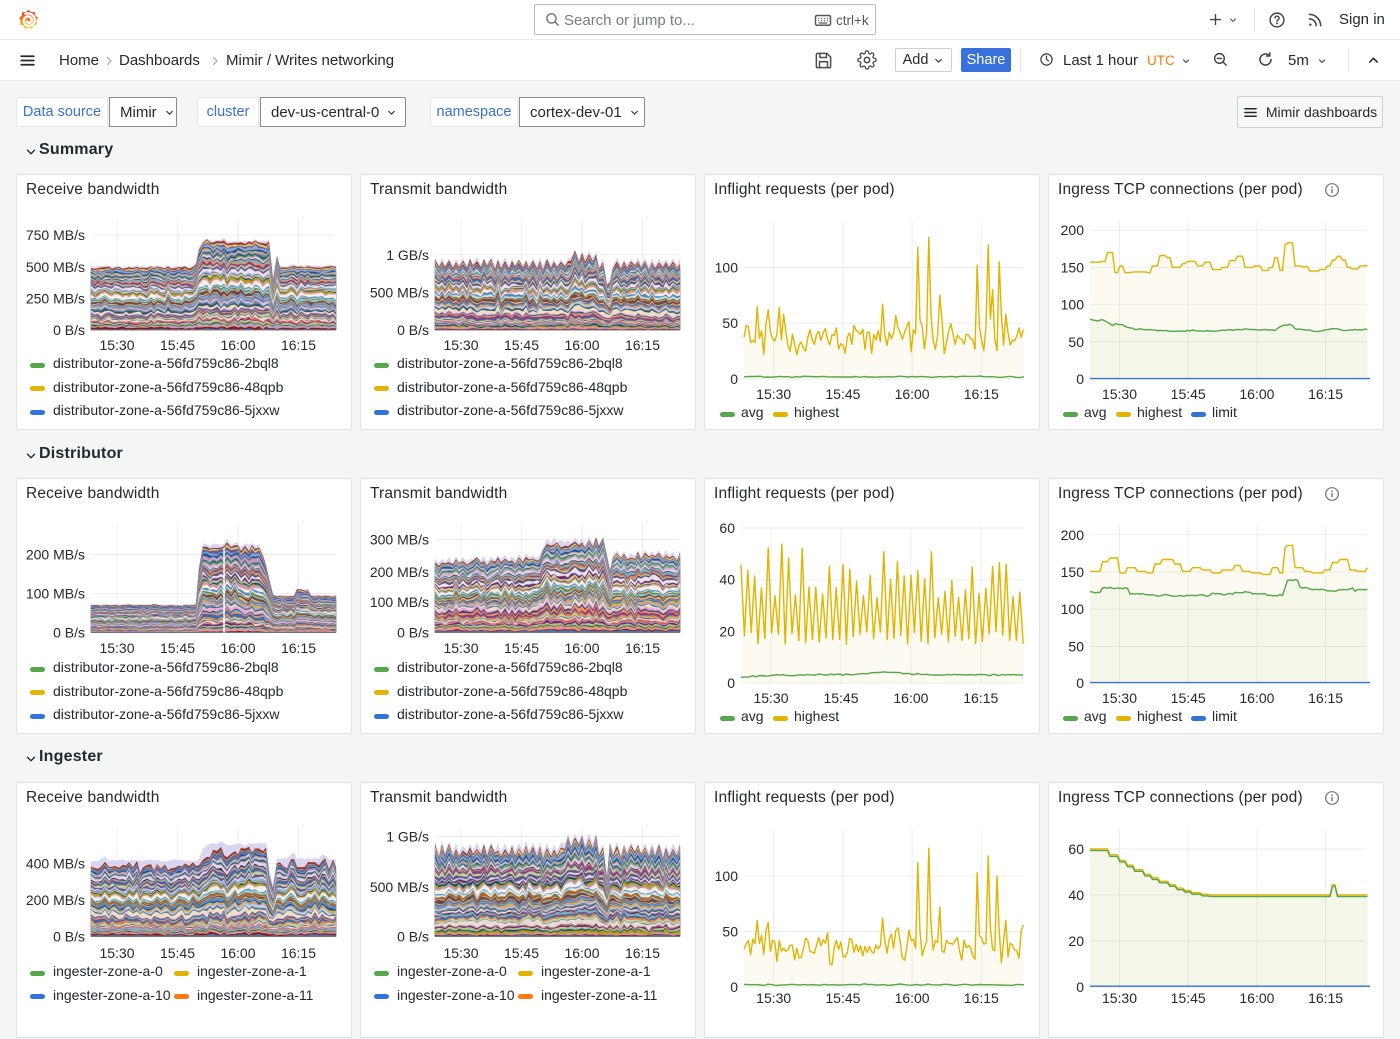 The width and height of the screenshot is (1400, 1039). Describe the element at coordinates (399, 540) in the screenshot. I see `svg-text: 300 MB/s` at that location.